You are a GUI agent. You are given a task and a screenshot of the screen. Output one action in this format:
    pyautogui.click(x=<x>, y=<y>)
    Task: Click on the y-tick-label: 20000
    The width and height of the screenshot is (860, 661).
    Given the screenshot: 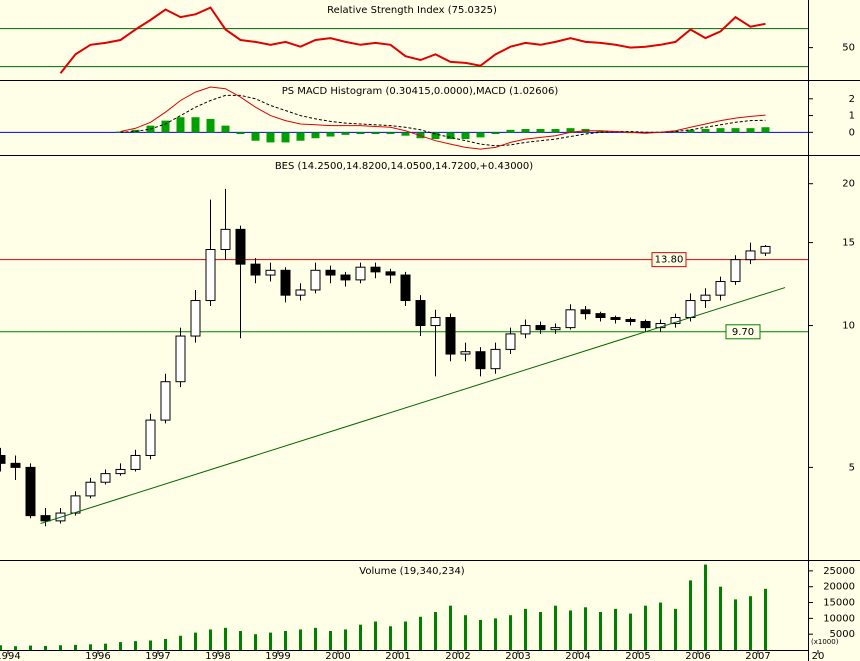 What is the action you would take?
    pyautogui.click(x=839, y=587)
    